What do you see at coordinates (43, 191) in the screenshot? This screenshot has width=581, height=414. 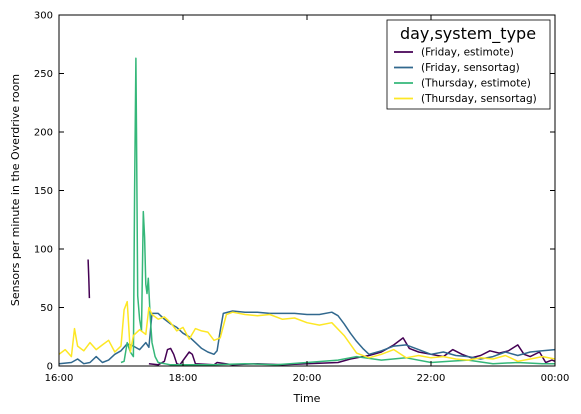 I see `y-tick-label: 150` at bounding box center [43, 191].